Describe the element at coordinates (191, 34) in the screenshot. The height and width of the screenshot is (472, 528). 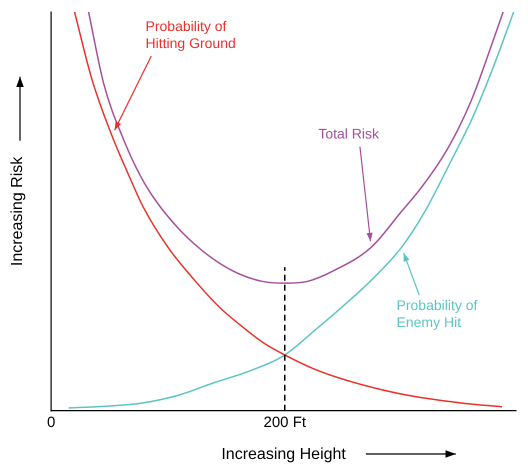
I see `text: Probability of Hitting Ground` at that location.